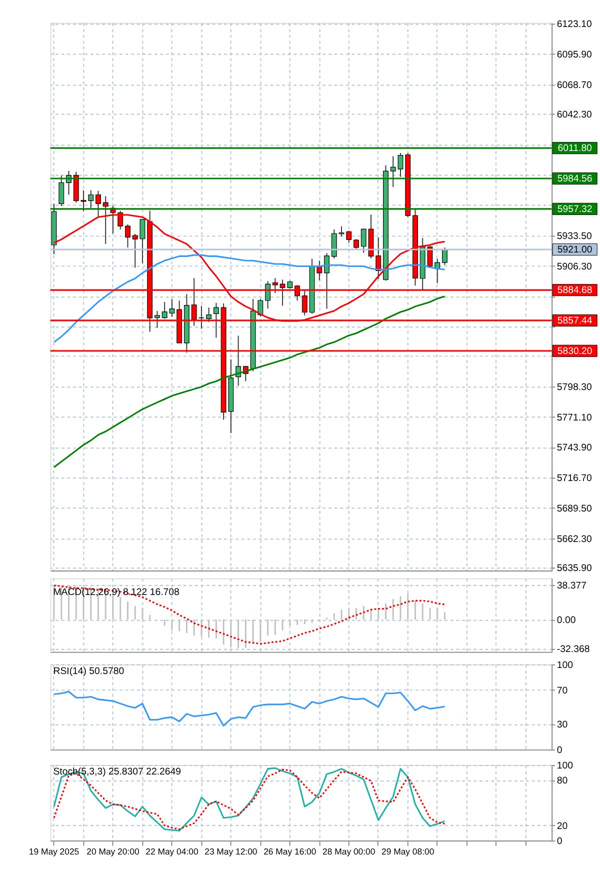 The width and height of the screenshot is (600, 896). Describe the element at coordinates (562, 826) in the screenshot. I see `y-tick-label: 20` at that location.